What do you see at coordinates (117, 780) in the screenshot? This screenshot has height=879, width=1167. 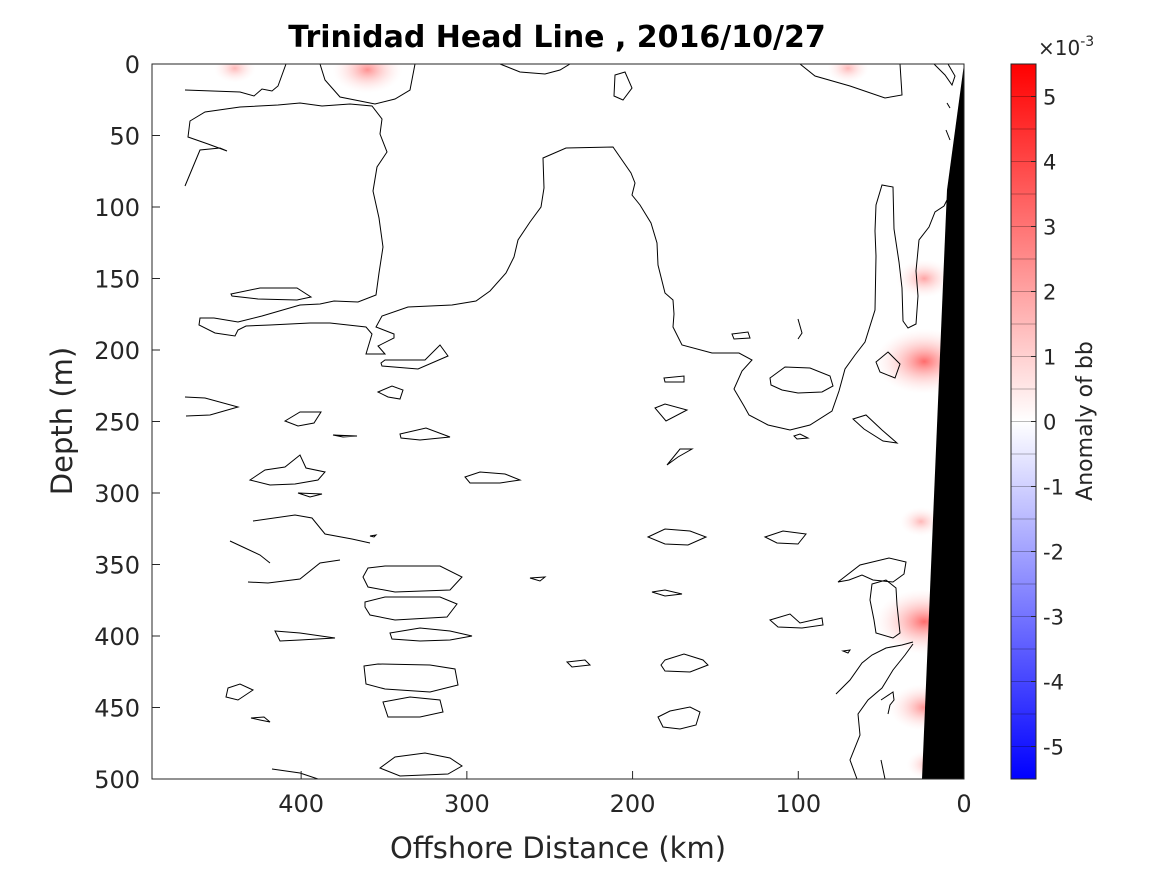 I see `y-tick-label: 500` at bounding box center [117, 780].